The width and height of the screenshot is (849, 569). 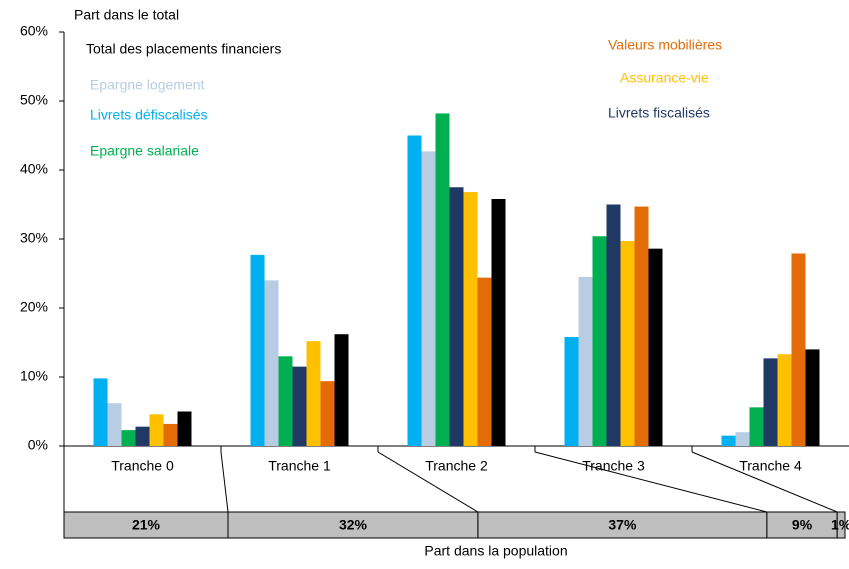 What do you see at coordinates (613, 466) in the screenshot?
I see `x-tick-label: Tranche 3` at bounding box center [613, 466].